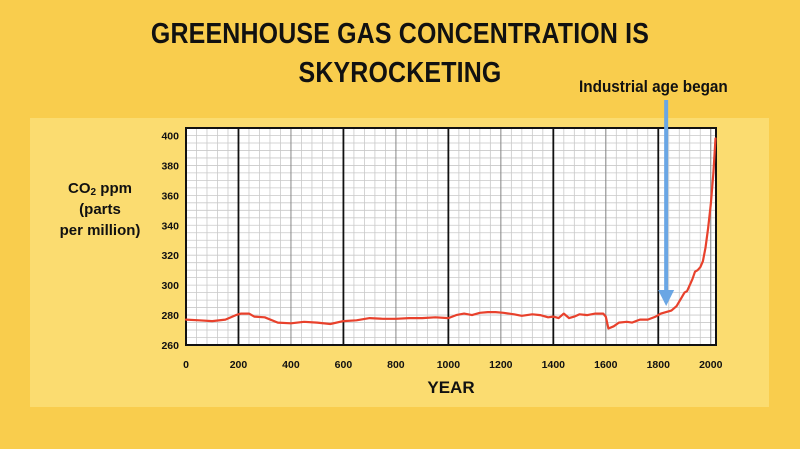 The height and width of the screenshot is (449, 800). I want to click on x-axis-label: YEAR, so click(450, 387).